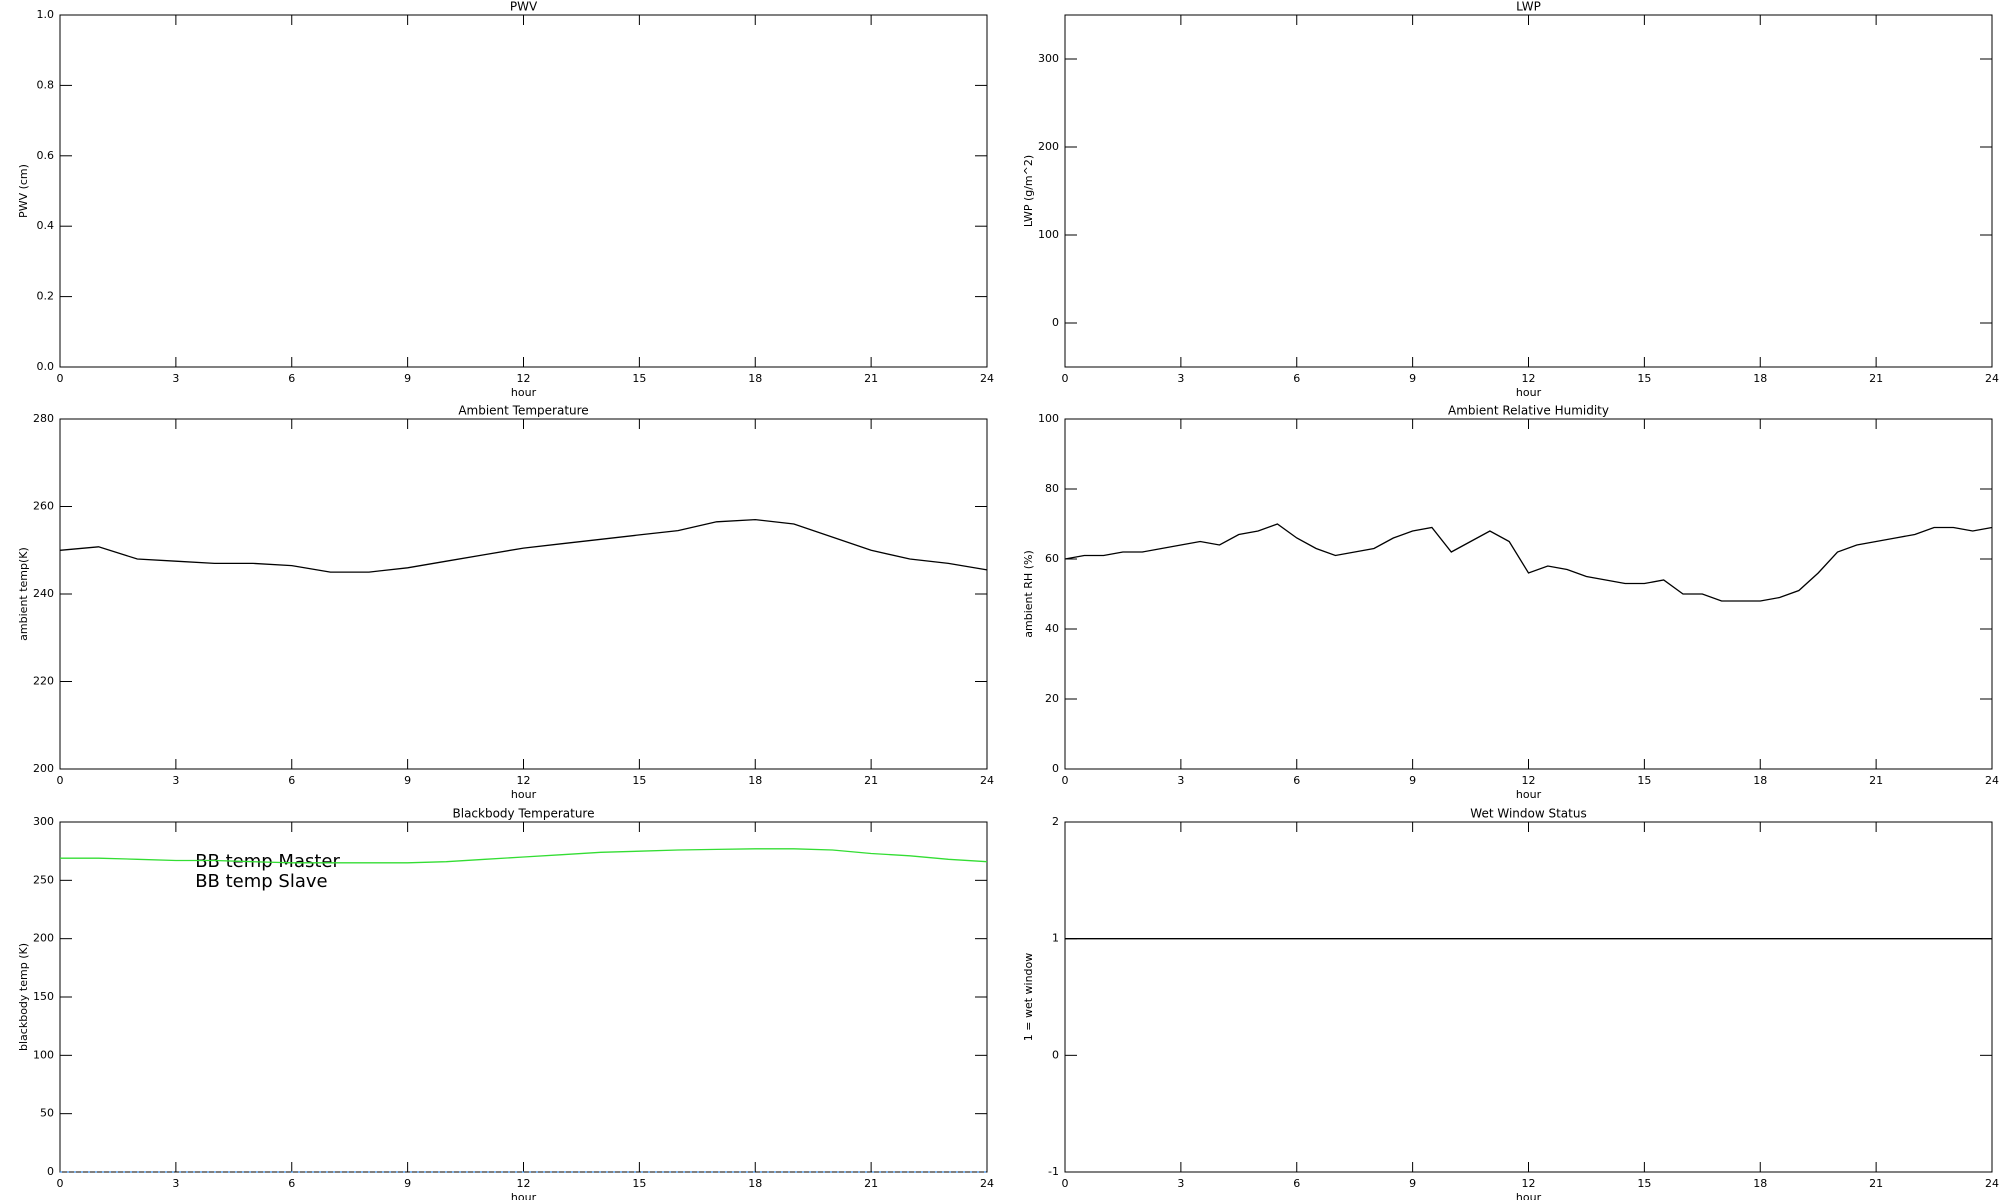 The image size is (2000, 1200). What do you see at coordinates (46, 84) in the screenshot?
I see `y-tick-label: 0.8` at bounding box center [46, 84].